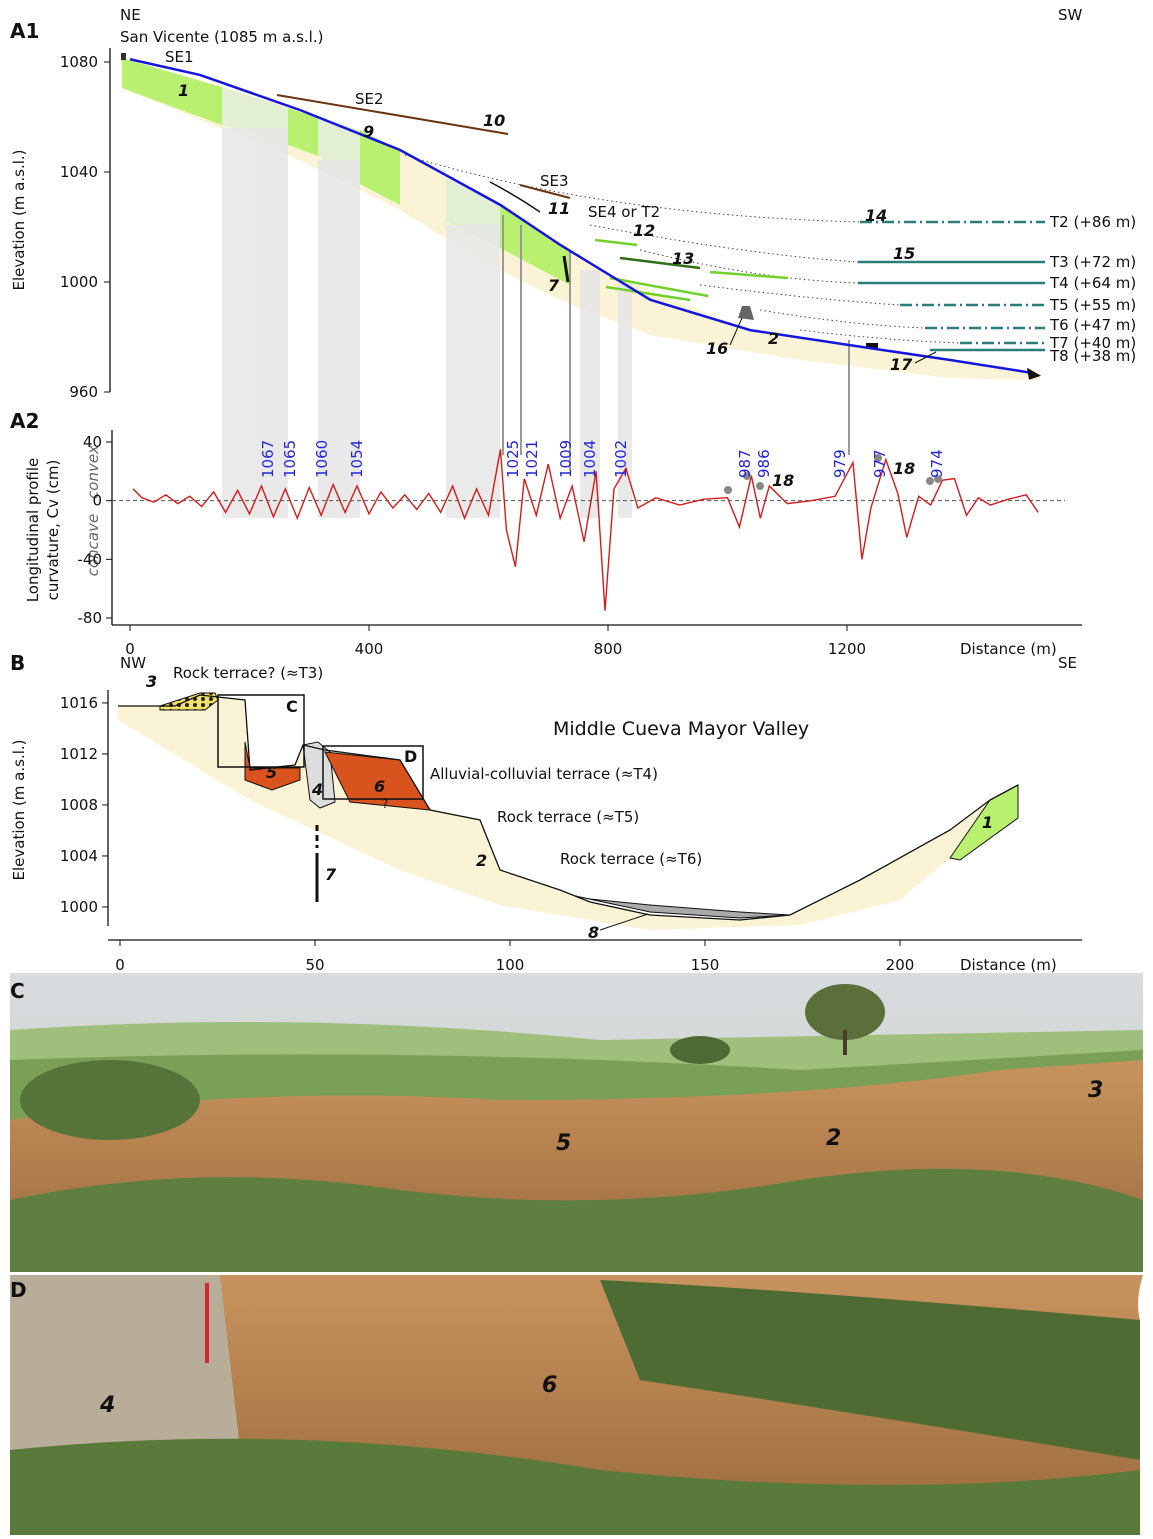 This screenshot has height=1539, width=1153. I want to click on y-tick-label: 40, so click(92, 442).